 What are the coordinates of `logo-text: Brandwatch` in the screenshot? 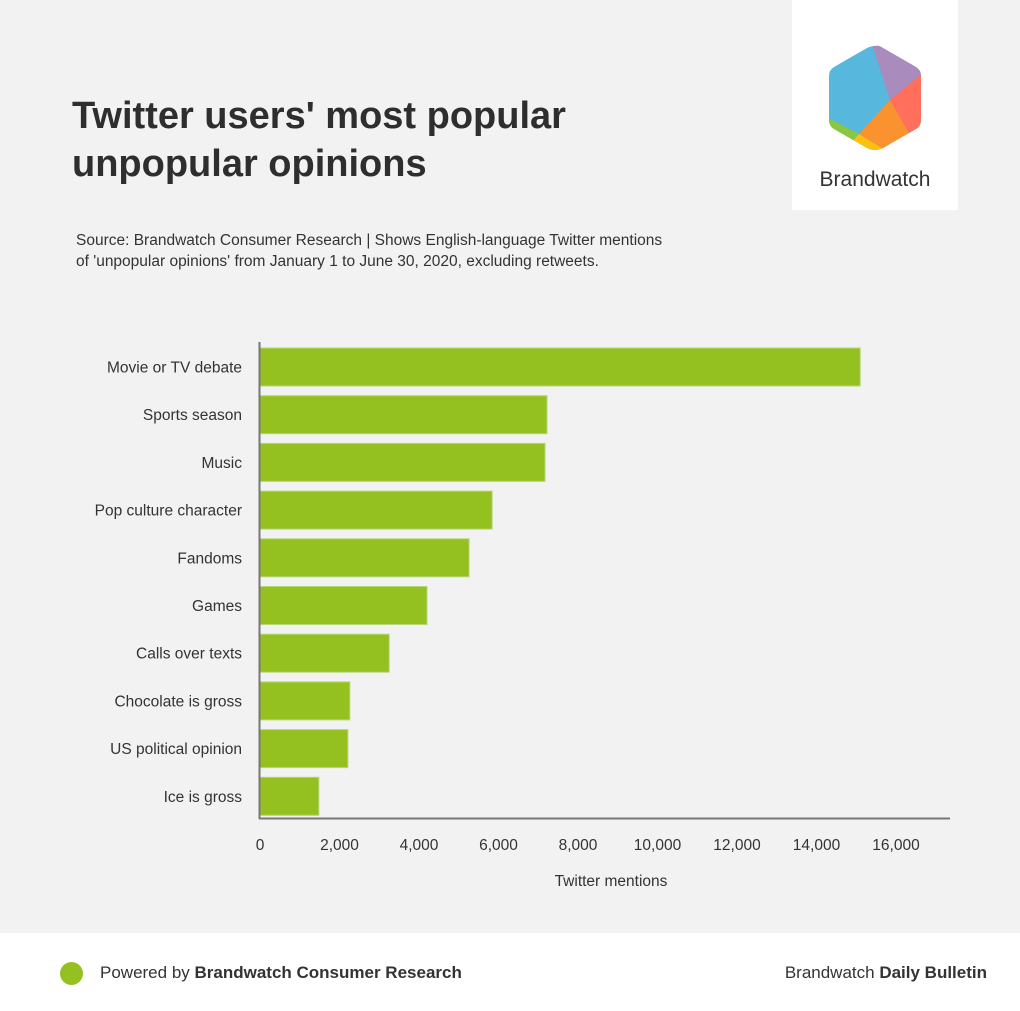 It's located at (875, 179).